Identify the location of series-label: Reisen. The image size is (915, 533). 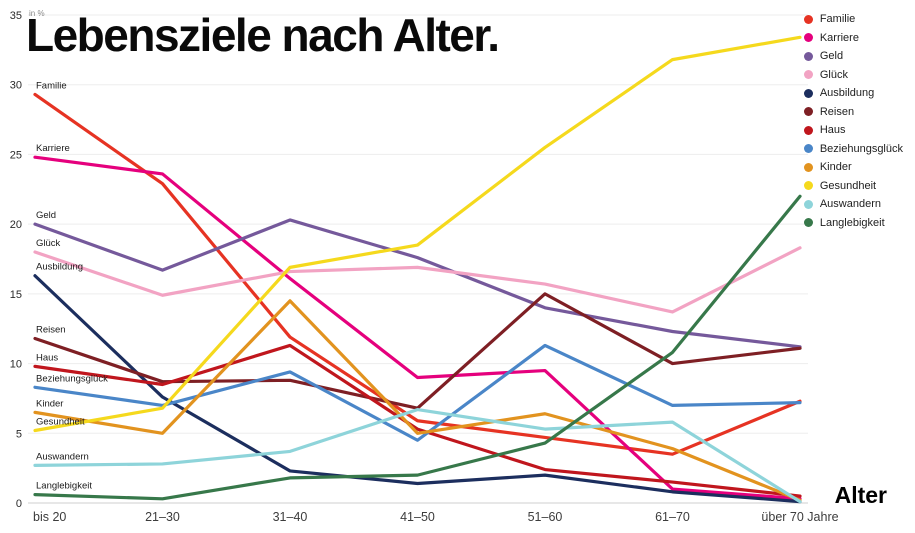
(51, 329).